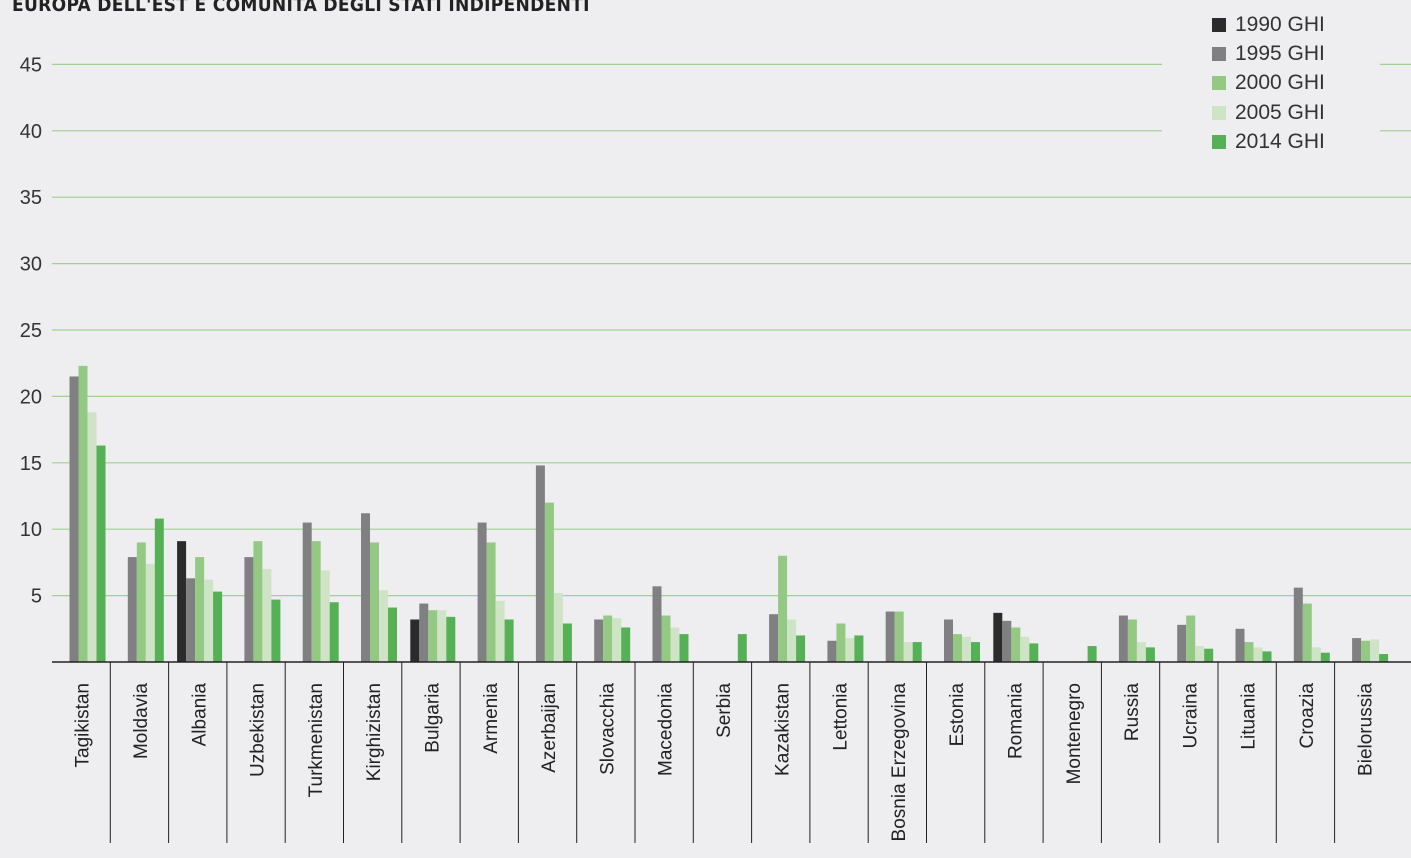 The image size is (1411, 858). Describe the element at coordinates (724, 710) in the screenshot. I see `x-tick-label: Serbia` at that location.